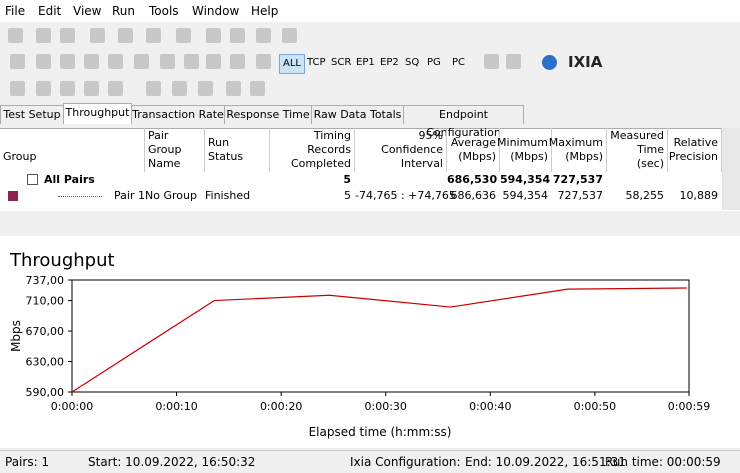 This screenshot has width=740, height=473. What do you see at coordinates (228, 195) in the screenshot?
I see `table-cell: Finished` at bounding box center [228, 195].